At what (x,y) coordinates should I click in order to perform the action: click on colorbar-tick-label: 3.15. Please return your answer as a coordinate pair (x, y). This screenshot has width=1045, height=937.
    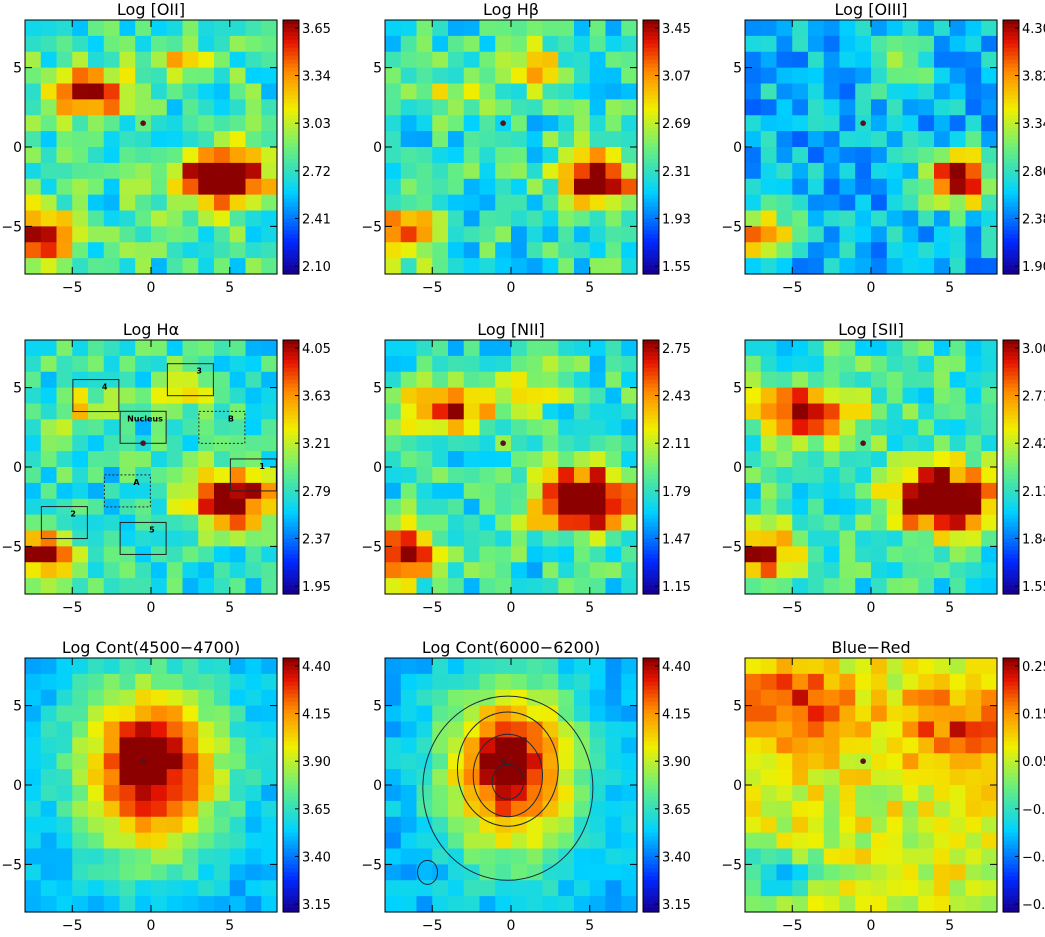
    Looking at the image, I should click on (316, 905).